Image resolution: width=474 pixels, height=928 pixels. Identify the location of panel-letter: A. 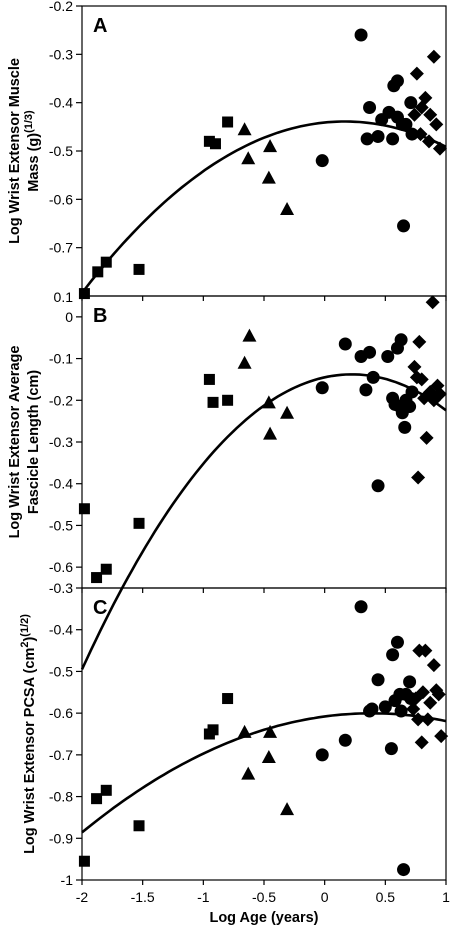
(100, 26).